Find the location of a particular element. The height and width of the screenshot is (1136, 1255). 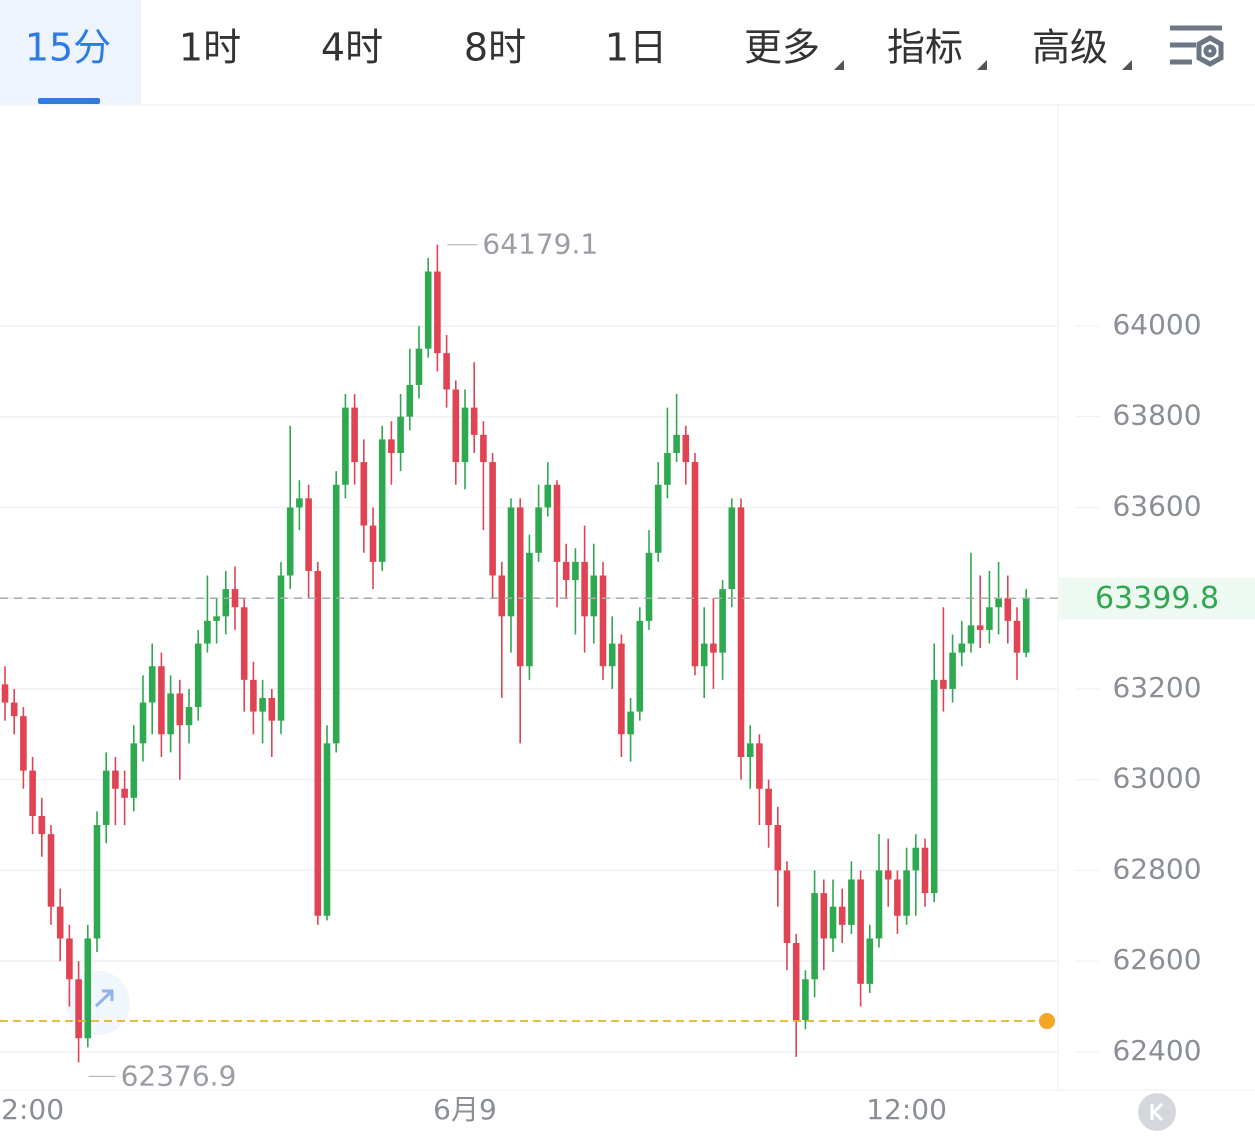

back-icon is located at coordinates (98, 1003).